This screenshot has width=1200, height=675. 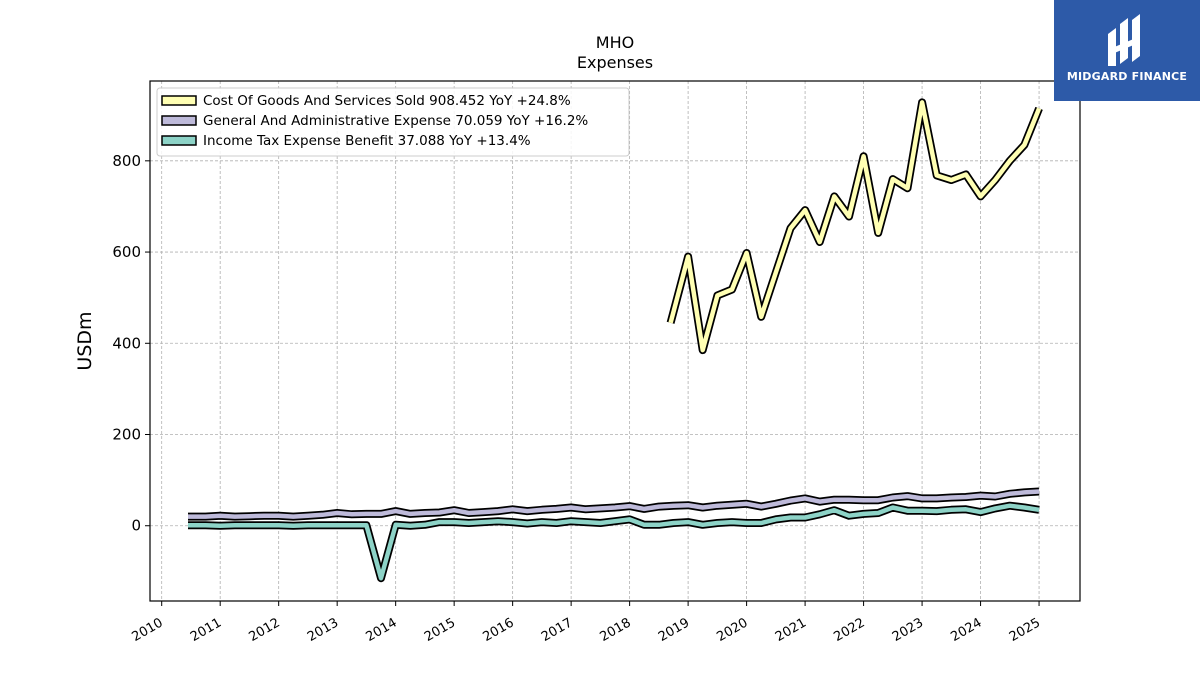 I want to click on y-tick-label: 0, so click(x=136, y=526).